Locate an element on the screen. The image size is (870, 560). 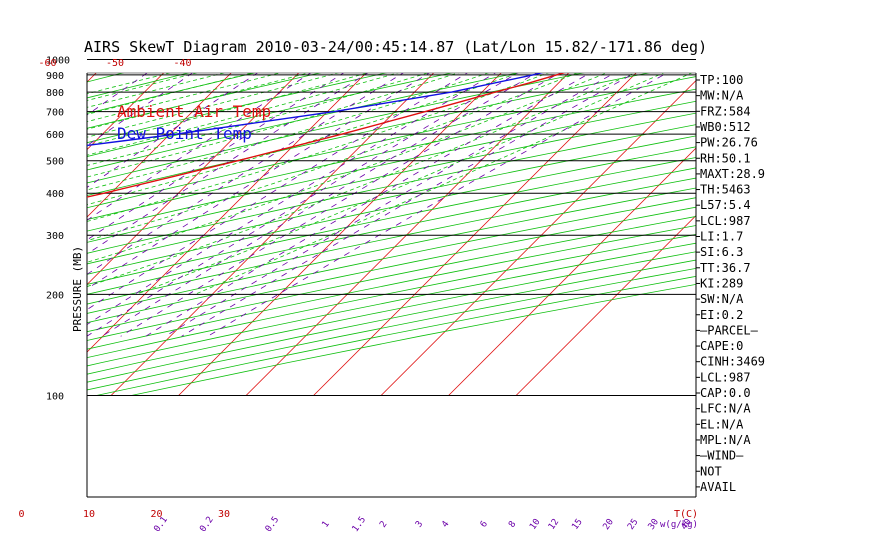
top-temp-tick-label: -50 is located at coordinates (115, 63).